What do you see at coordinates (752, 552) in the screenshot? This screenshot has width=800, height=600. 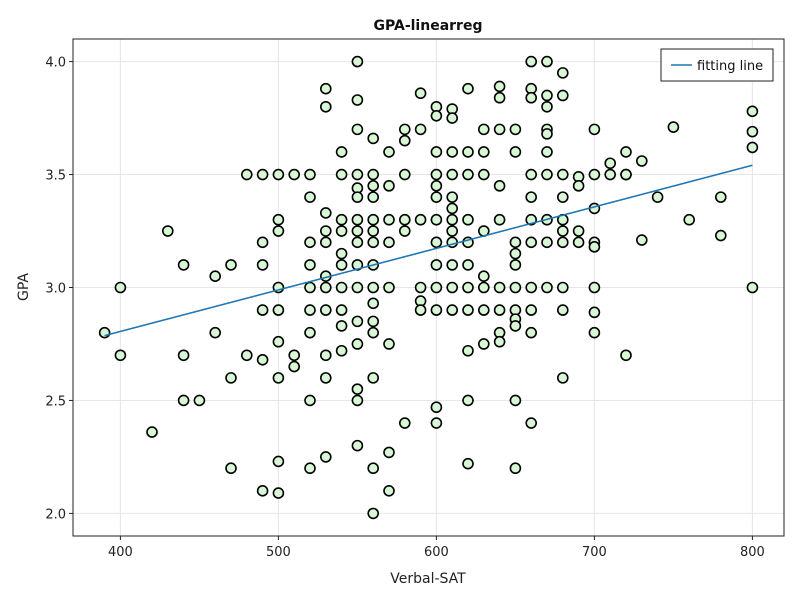 I see `x-tick-label: 800` at bounding box center [752, 552].